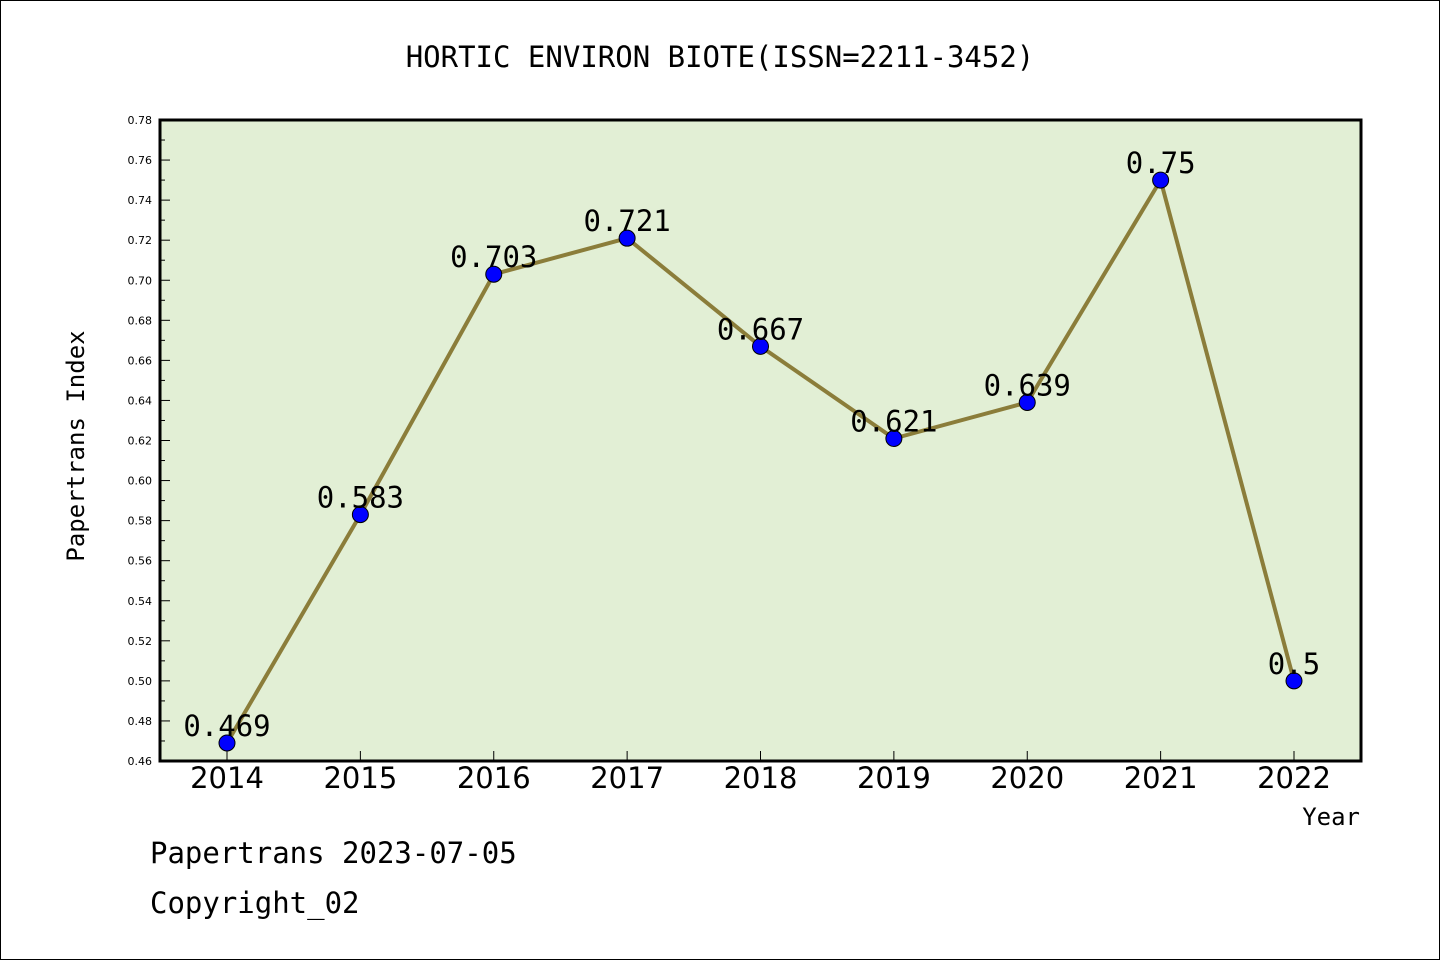 The width and height of the screenshot is (1440, 960). What do you see at coordinates (1294, 664) in the screenshot?
I see `data-label: 0.5` at bounding box center [1294, 664].